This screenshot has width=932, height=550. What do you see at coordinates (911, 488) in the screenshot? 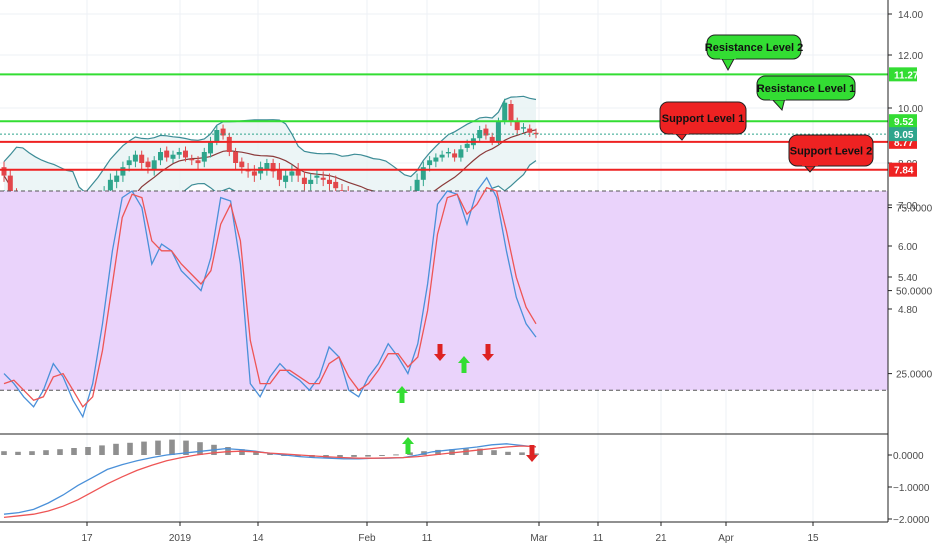
I see `macd-tick-label: −1.0000` at bounding box center [911, 488].